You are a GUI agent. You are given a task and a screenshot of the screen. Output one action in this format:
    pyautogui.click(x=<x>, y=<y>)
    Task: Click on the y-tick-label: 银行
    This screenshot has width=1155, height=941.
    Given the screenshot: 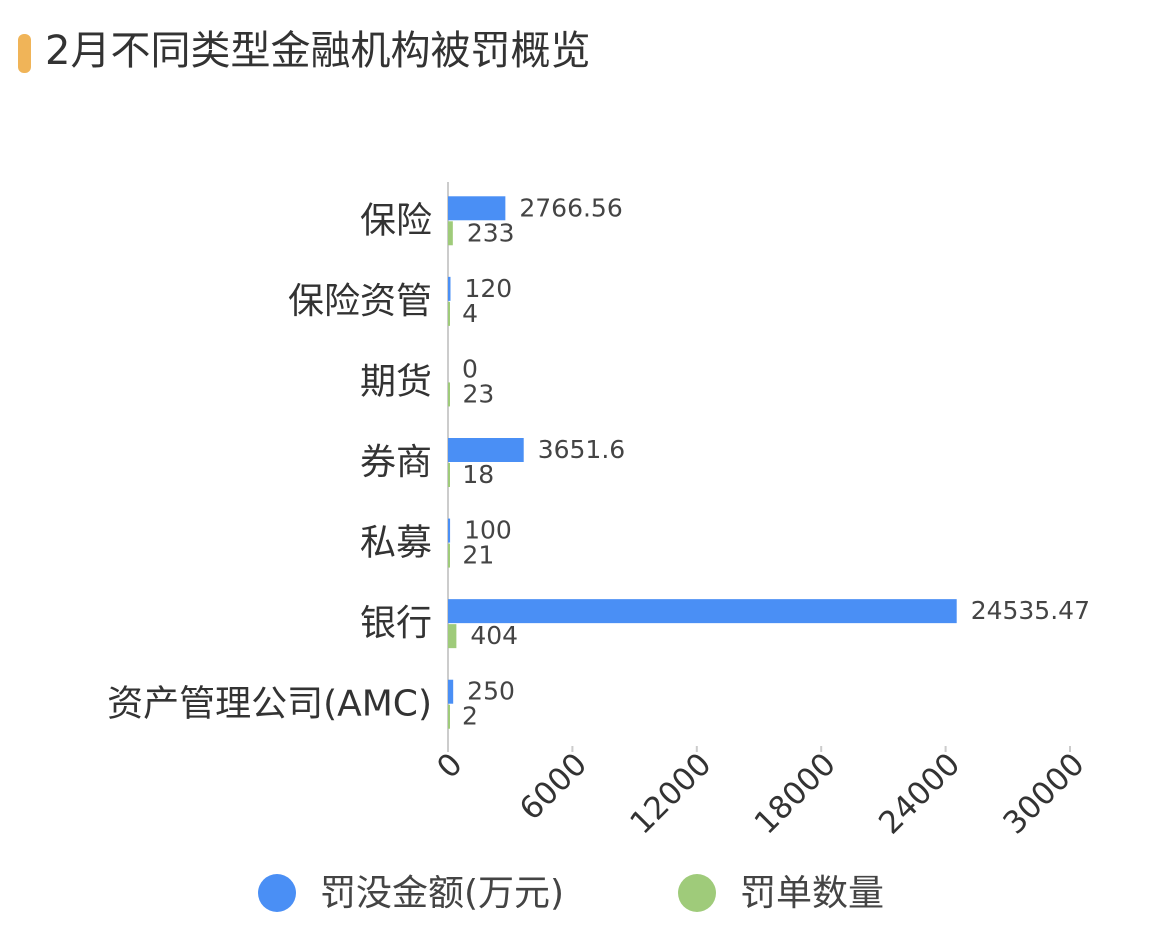 What is the action you would take?
    pyautogui.click(x=396, y=623)
    